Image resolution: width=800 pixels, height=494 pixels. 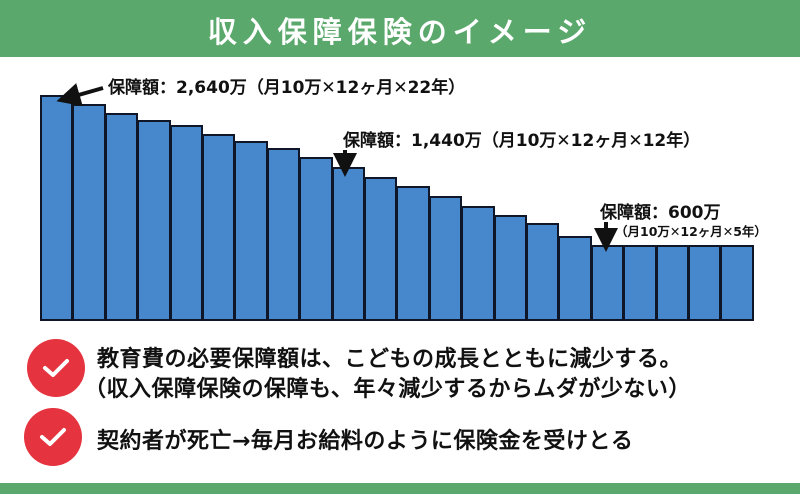 I want to click on footer-bar, so click(x=400, y=488).